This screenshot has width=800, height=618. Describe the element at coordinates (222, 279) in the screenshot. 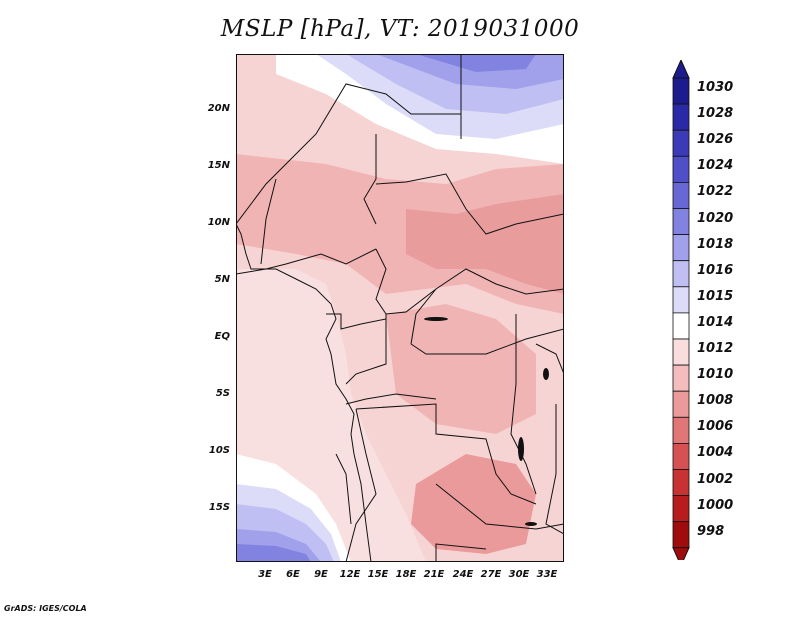

I see `lat-label: 5N` at that location.